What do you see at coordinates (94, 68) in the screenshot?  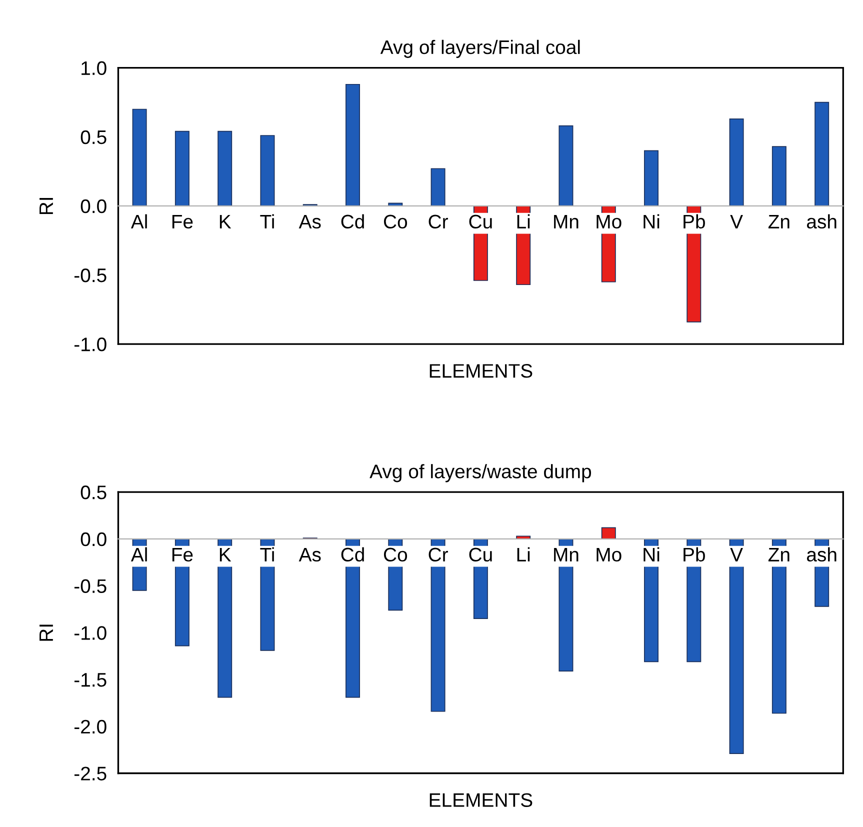 I see `y-tick-label: 1.0` at bounding box center [94, 68].